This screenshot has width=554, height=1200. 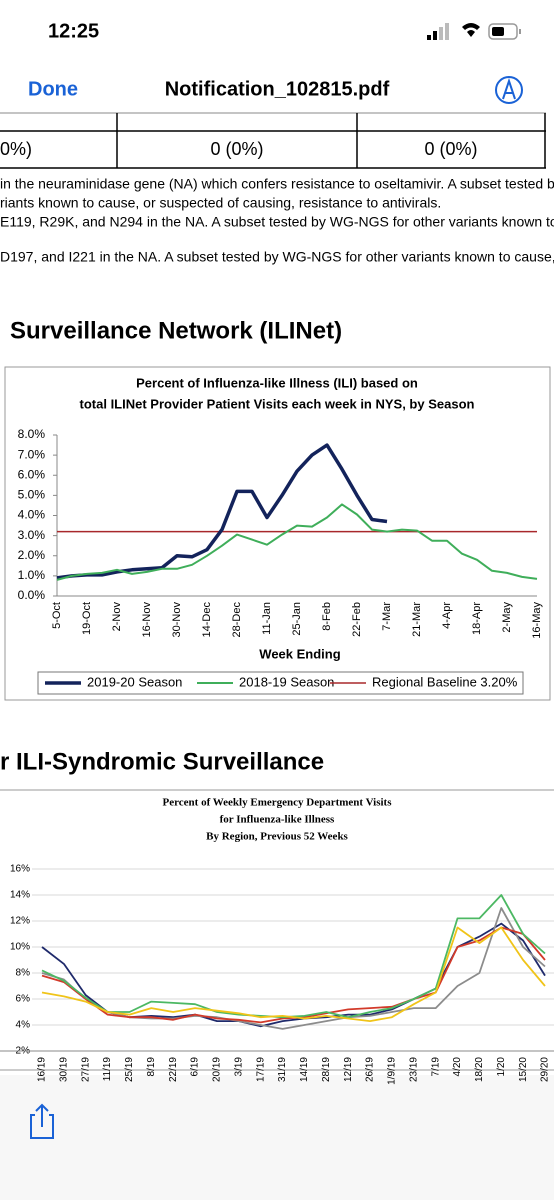 I want to click on x-tick-label: 2-Nov, so click(x=117, y=617).